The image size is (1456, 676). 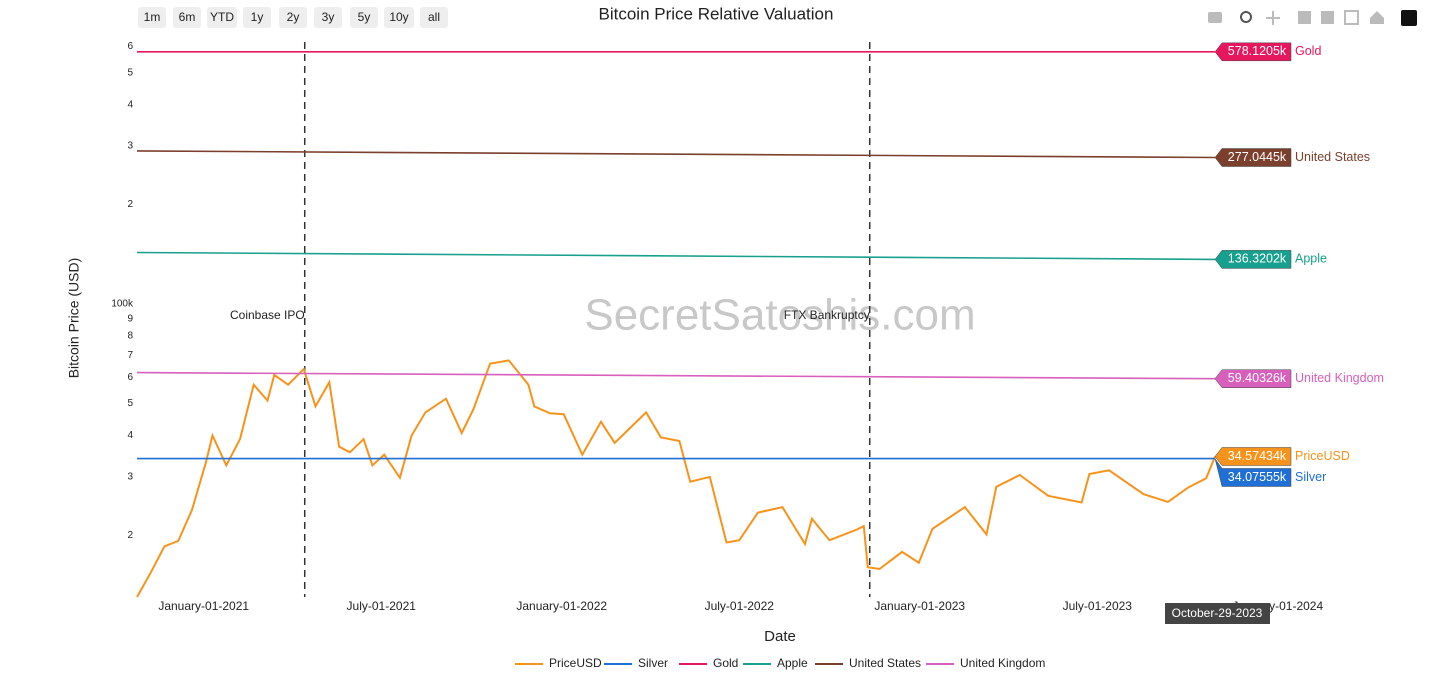 I want to click on end-label-name: United States, so click(x=1332, y=157).